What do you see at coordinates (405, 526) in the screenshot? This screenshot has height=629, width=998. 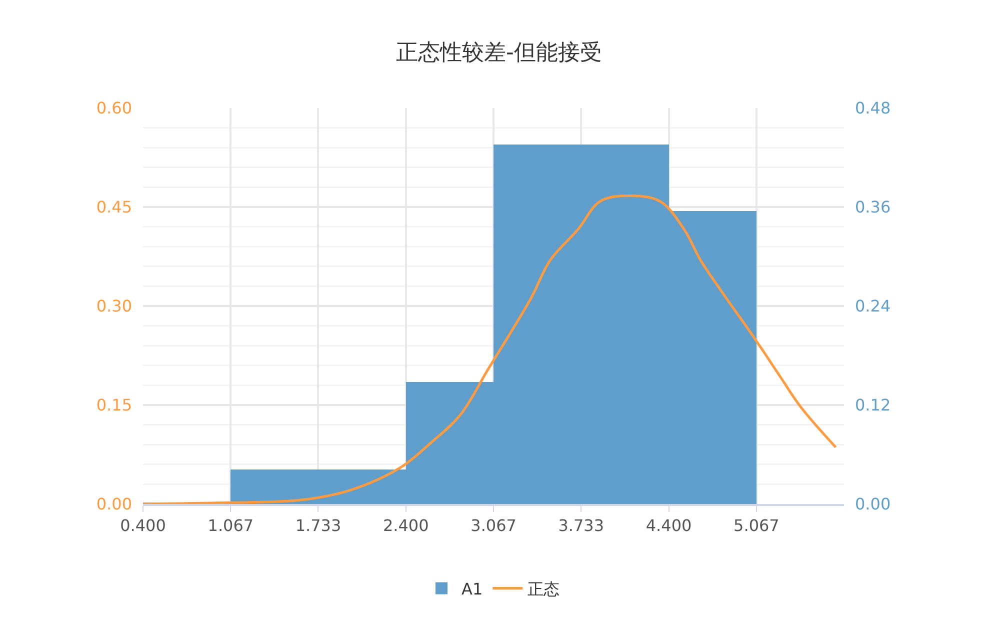 I see `x-tick-label: 2.400` at bounding box center [405, 526].